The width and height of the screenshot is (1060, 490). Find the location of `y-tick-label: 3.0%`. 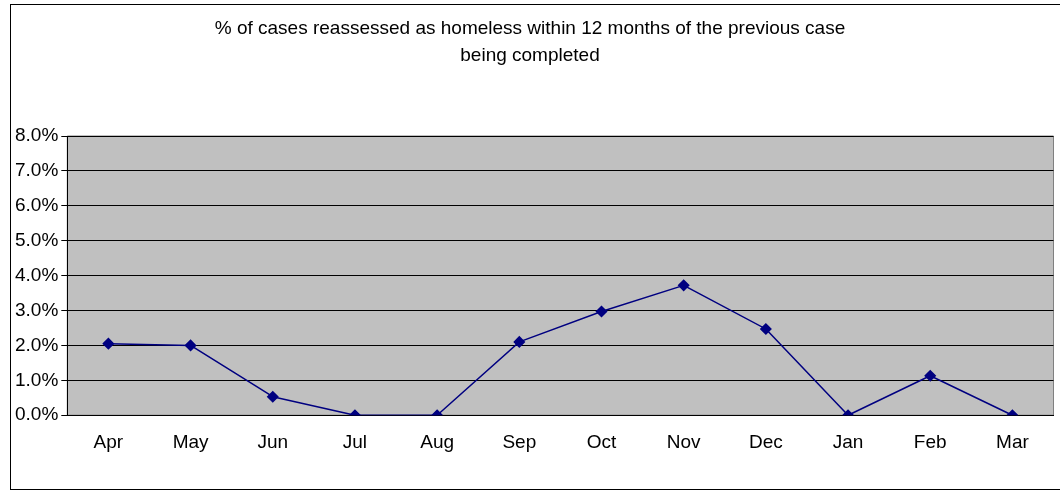

y-tick-label: 3.0% is located at coordinates (36, 309).